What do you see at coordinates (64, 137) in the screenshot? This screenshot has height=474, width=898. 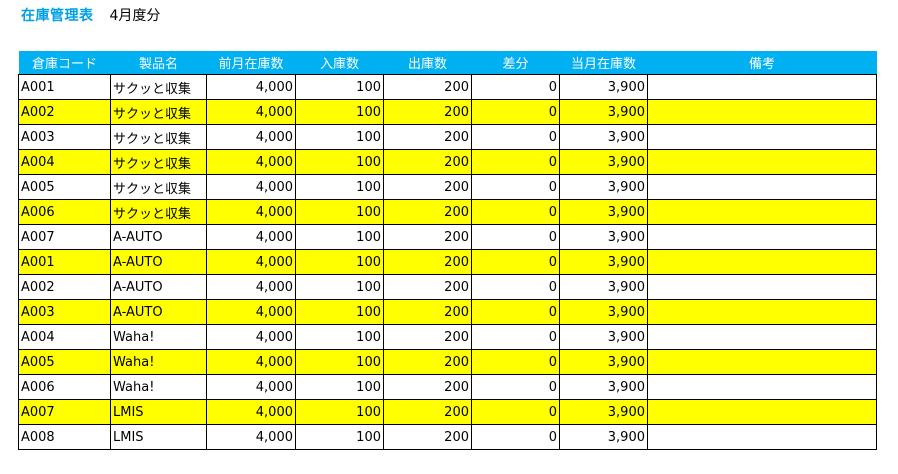 I see `cell-warehouse-code: A003` at bounding box center [64, 137].